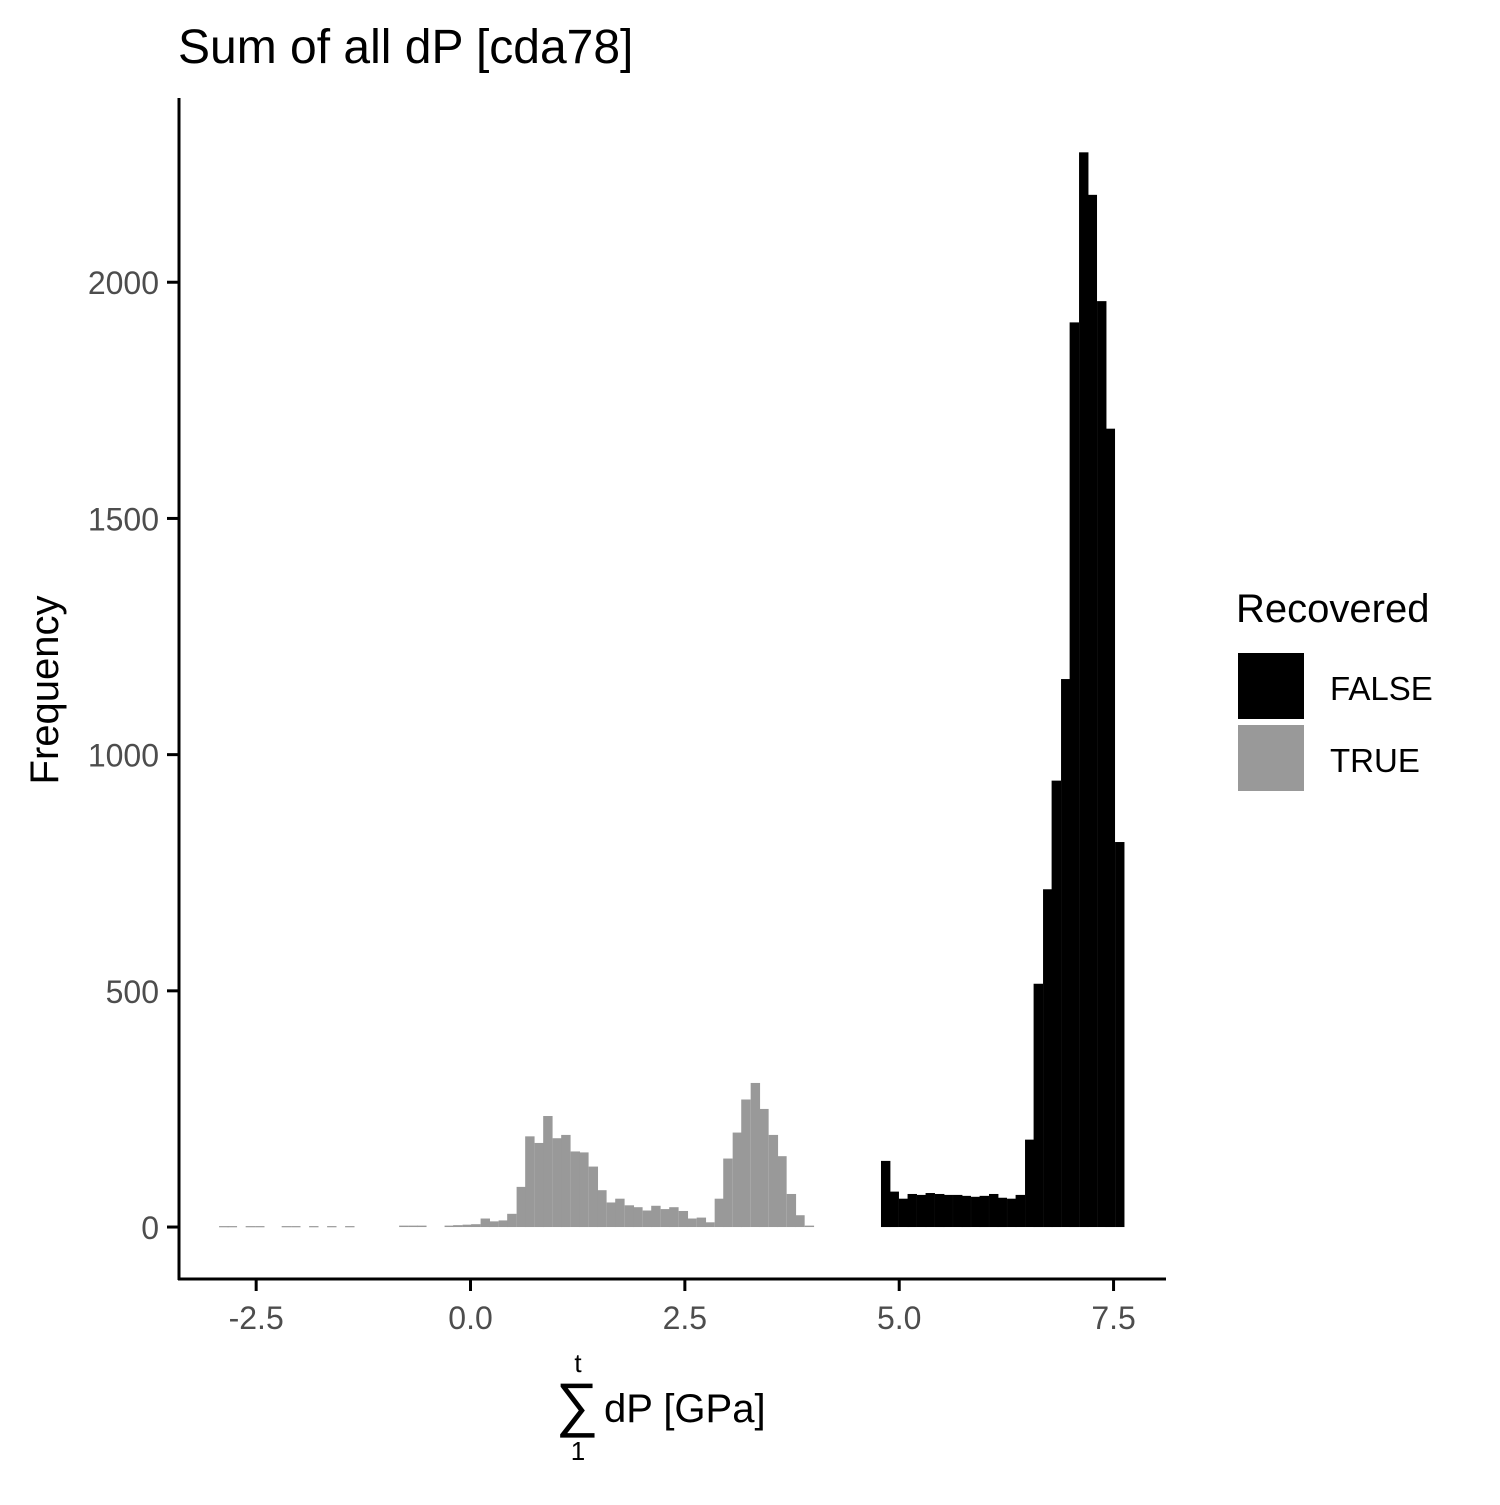  Describe the element at coordinates (405, 47) in the screenshot. I see `chart-title: Sum of all dP [cda78]` at that location.